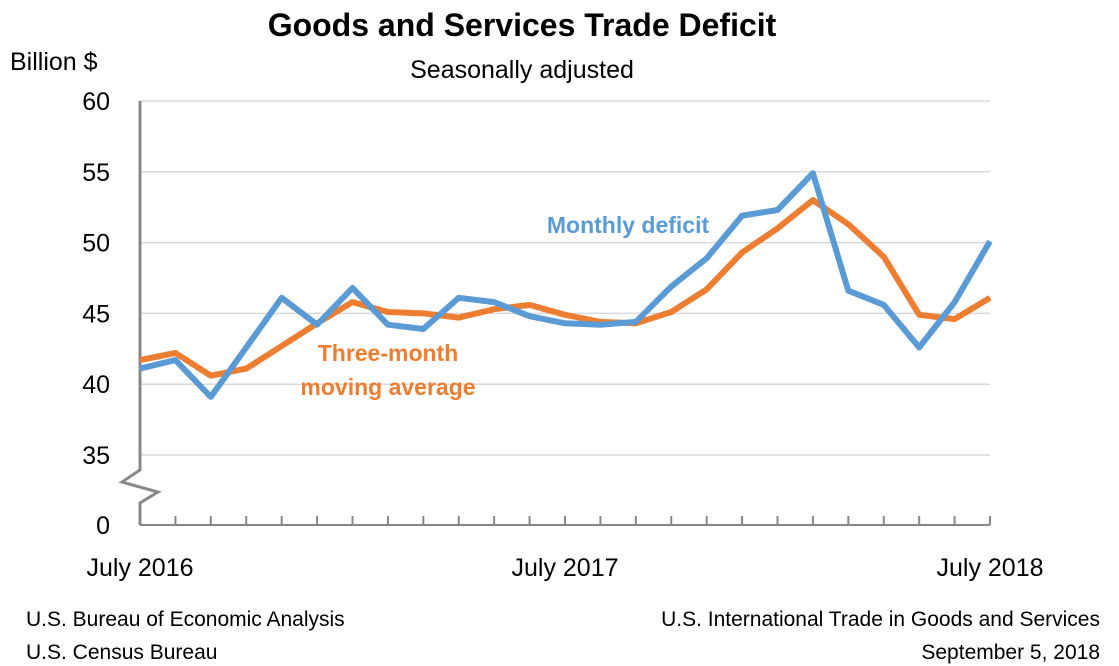 This screenshot has height=666, width=1119. I want to click on y-tick-label: 60, so click(96, 102).